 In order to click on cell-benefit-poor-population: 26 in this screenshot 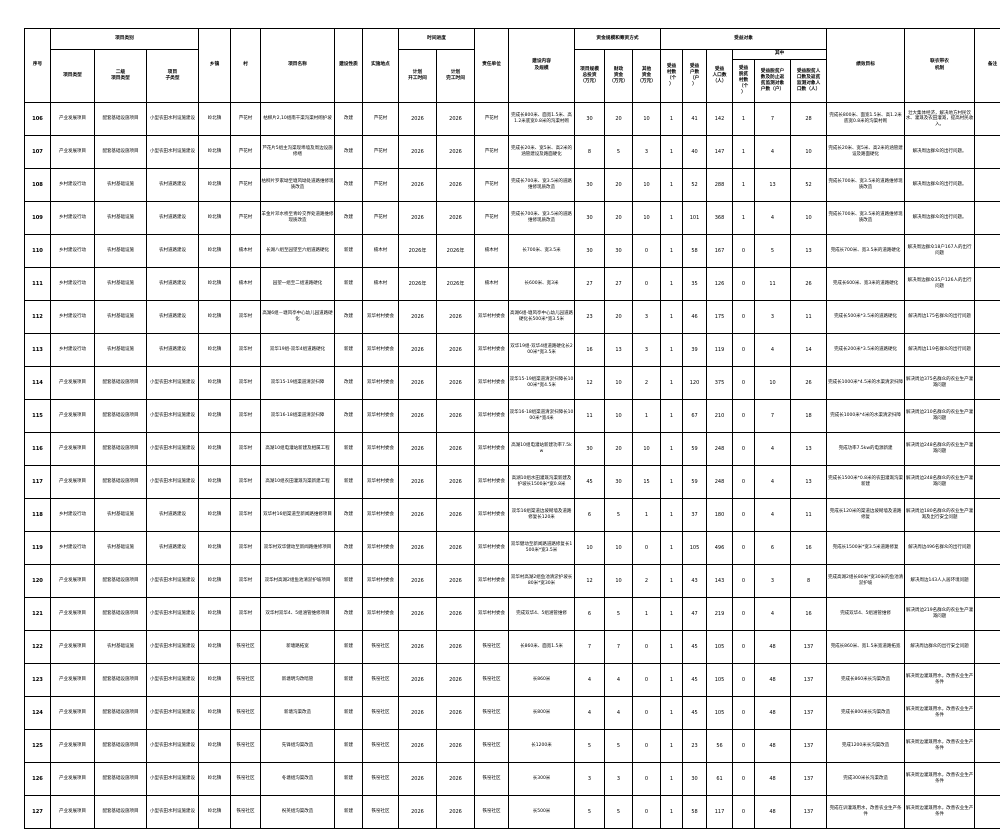, I will do `click(809, 383)`.